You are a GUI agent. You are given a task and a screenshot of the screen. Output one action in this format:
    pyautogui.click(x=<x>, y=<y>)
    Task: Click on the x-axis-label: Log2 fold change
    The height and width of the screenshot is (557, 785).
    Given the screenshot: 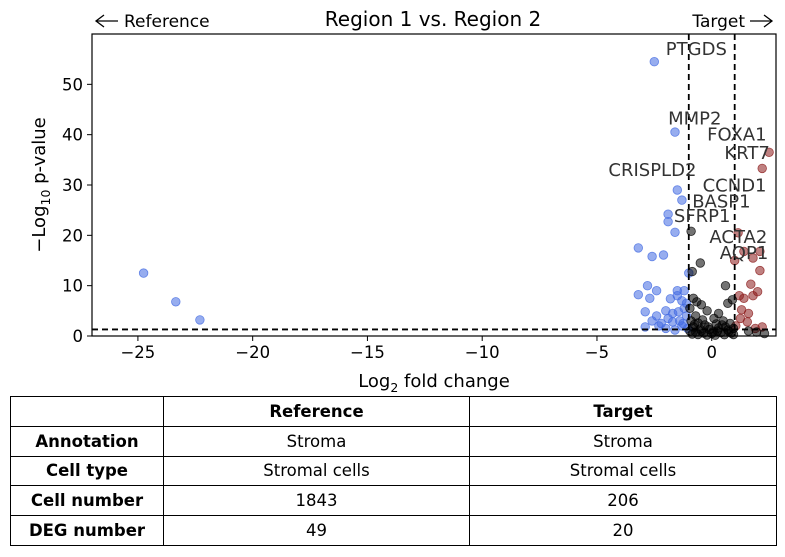 What is the action you would take?
    pyautogui.click(x=434, y=381)
    